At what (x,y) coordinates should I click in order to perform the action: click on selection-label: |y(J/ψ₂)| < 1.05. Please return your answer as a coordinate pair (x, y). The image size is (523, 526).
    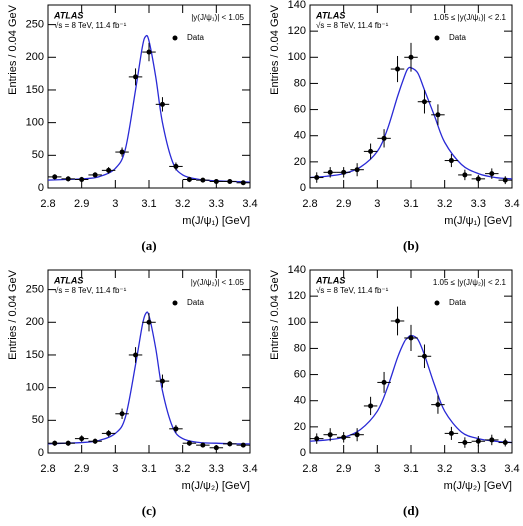
    Looking at the image, I should click on (218, 282).